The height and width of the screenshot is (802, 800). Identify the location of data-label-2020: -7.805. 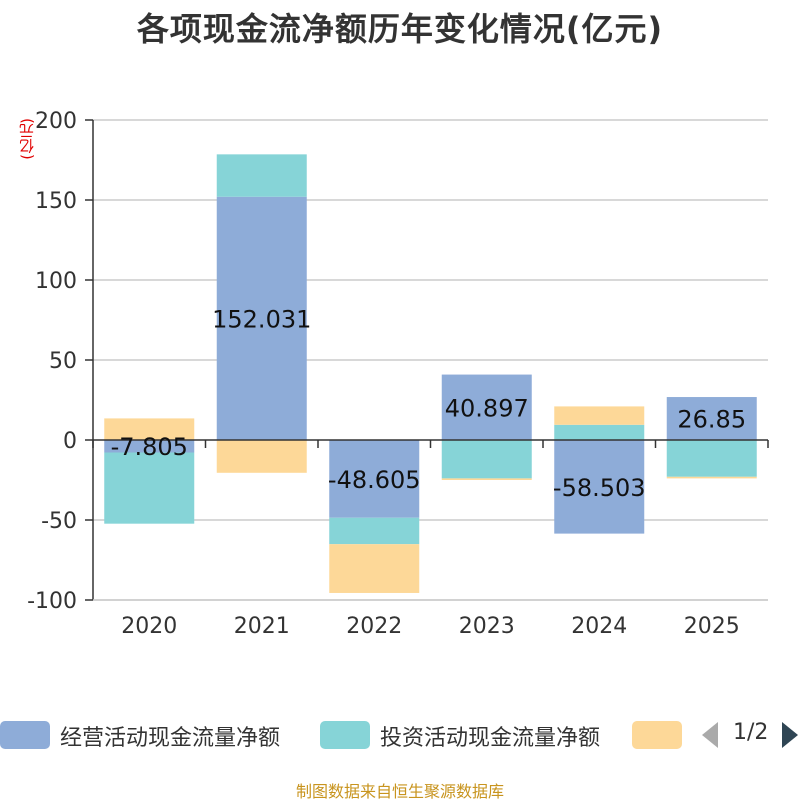
(149, 447).